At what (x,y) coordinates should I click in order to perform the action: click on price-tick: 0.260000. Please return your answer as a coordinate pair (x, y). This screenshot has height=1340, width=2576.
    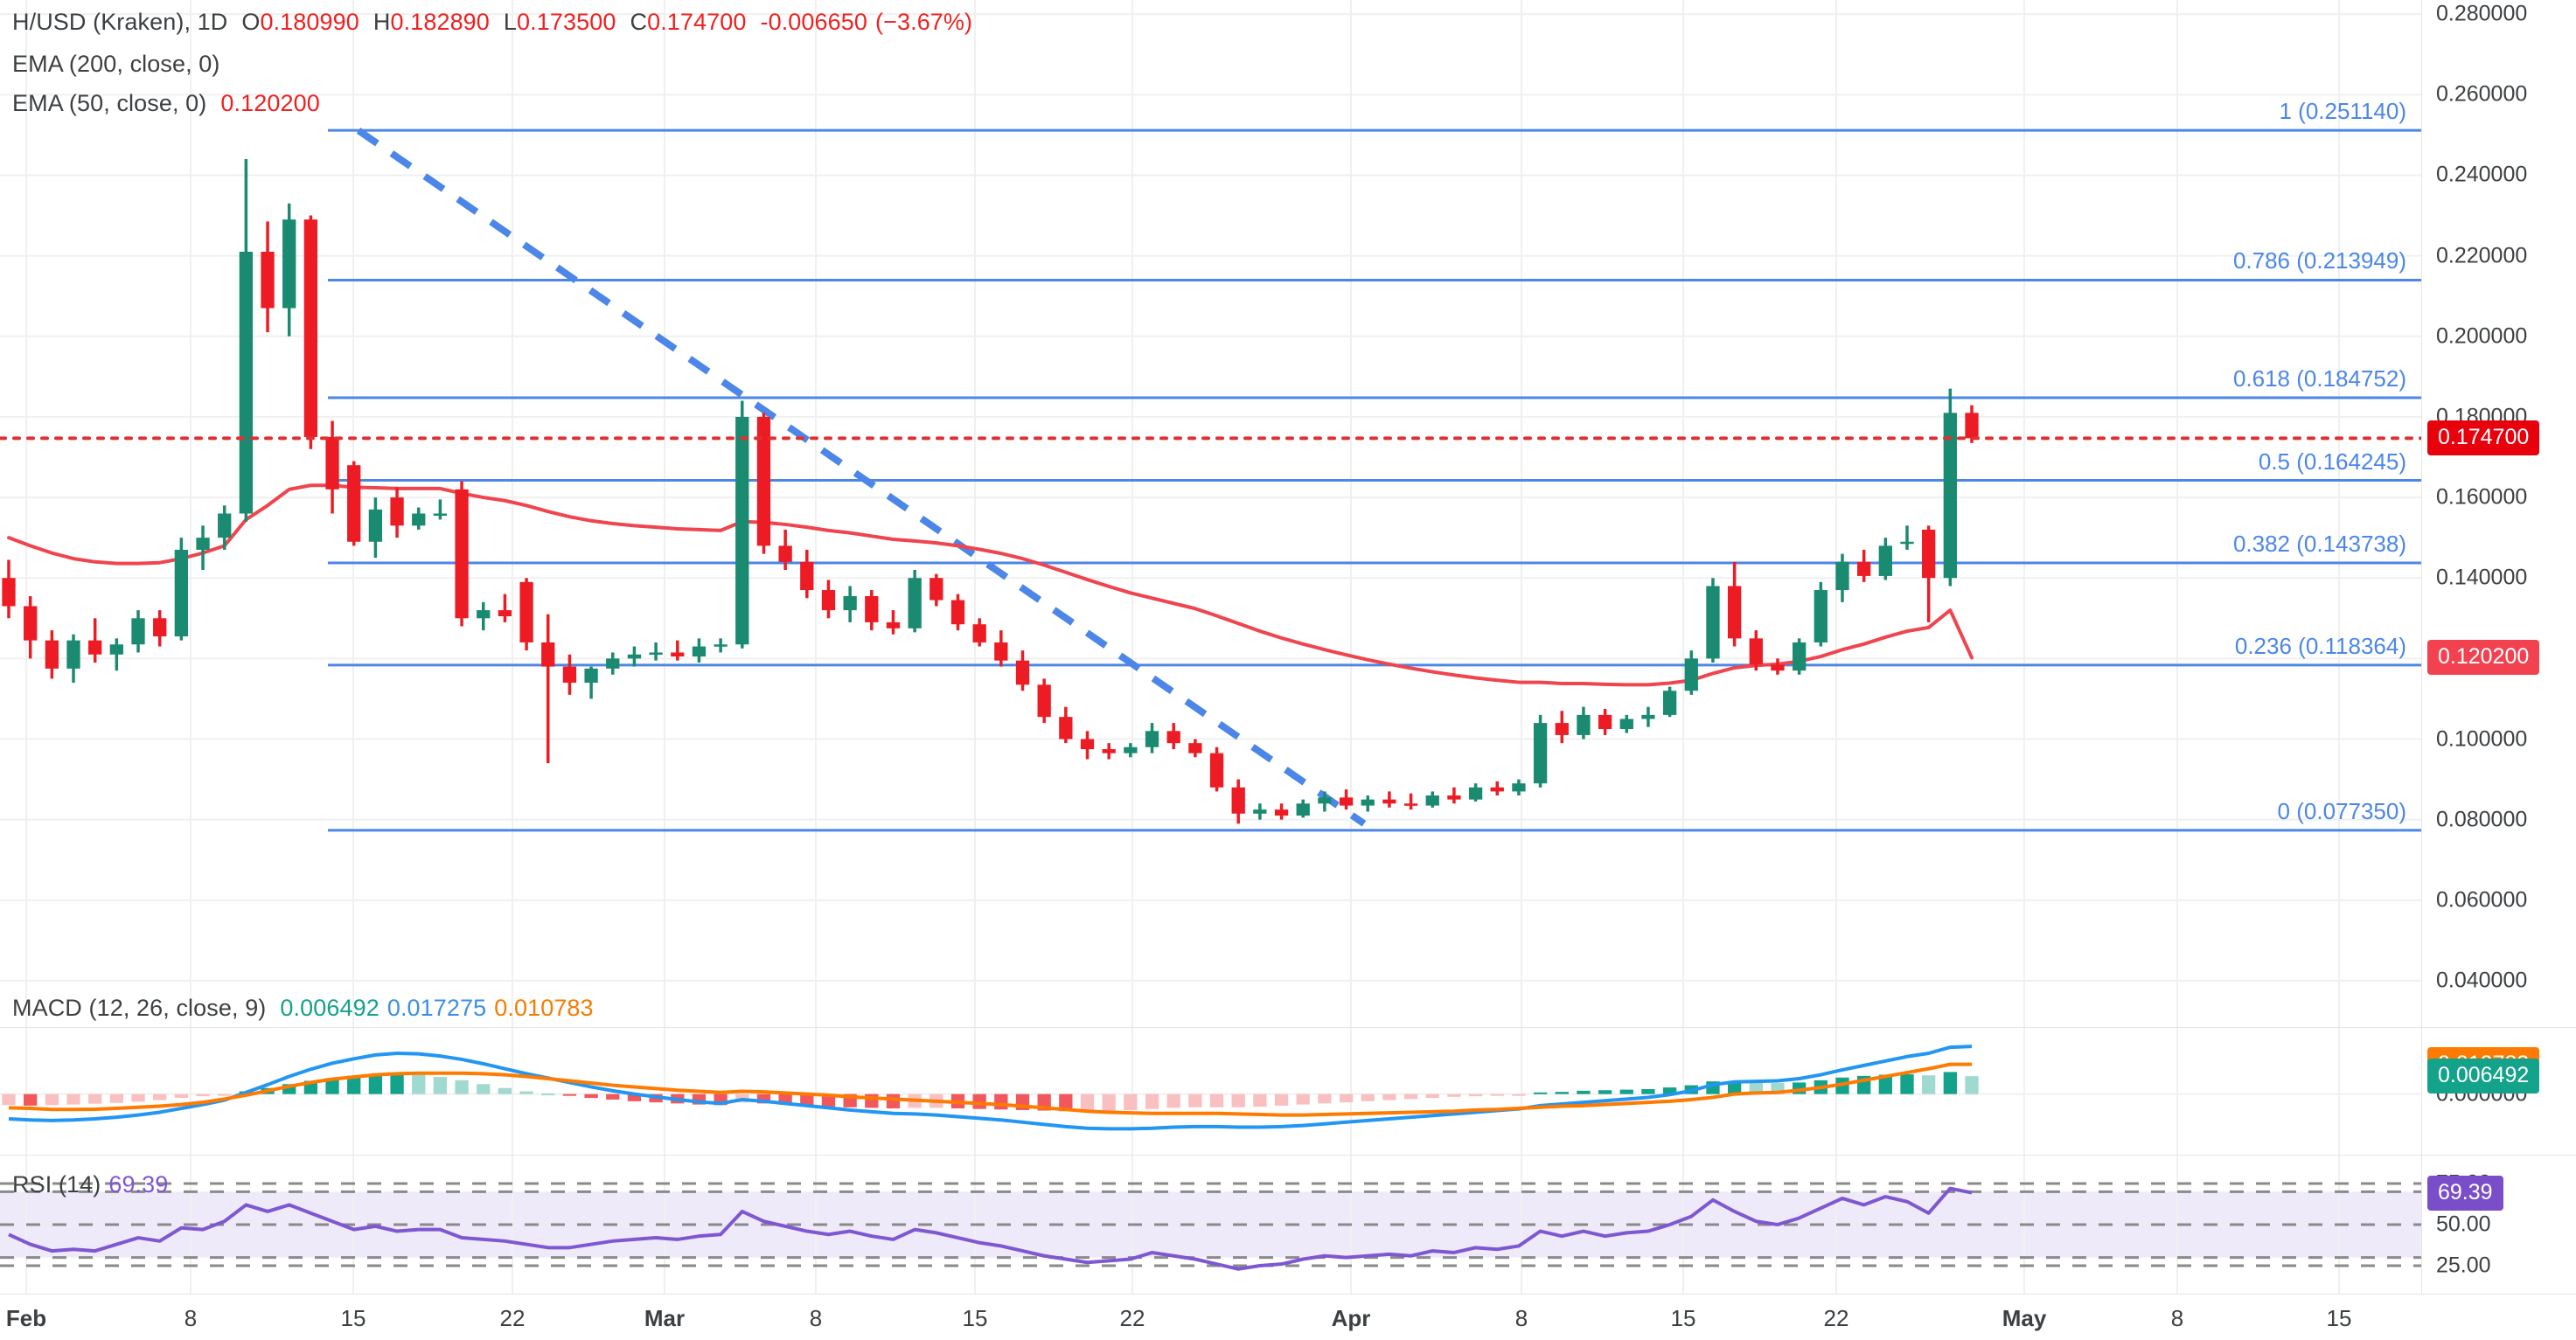
    Looking at the image, I should click on (2482, 94).